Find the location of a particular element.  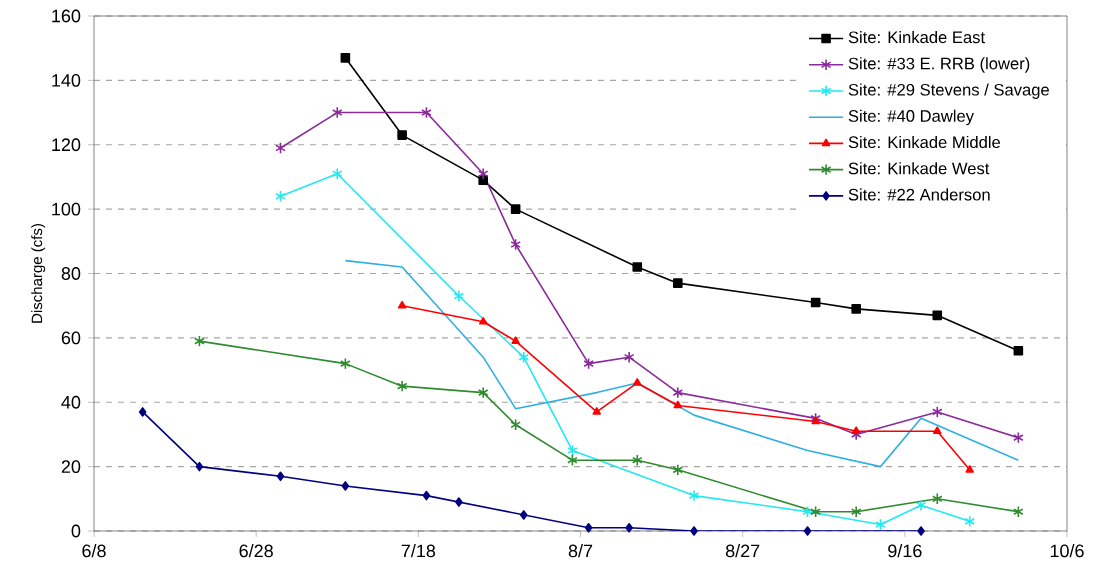

x-tick-label: 9/16 is located at coordinates (905, 551).